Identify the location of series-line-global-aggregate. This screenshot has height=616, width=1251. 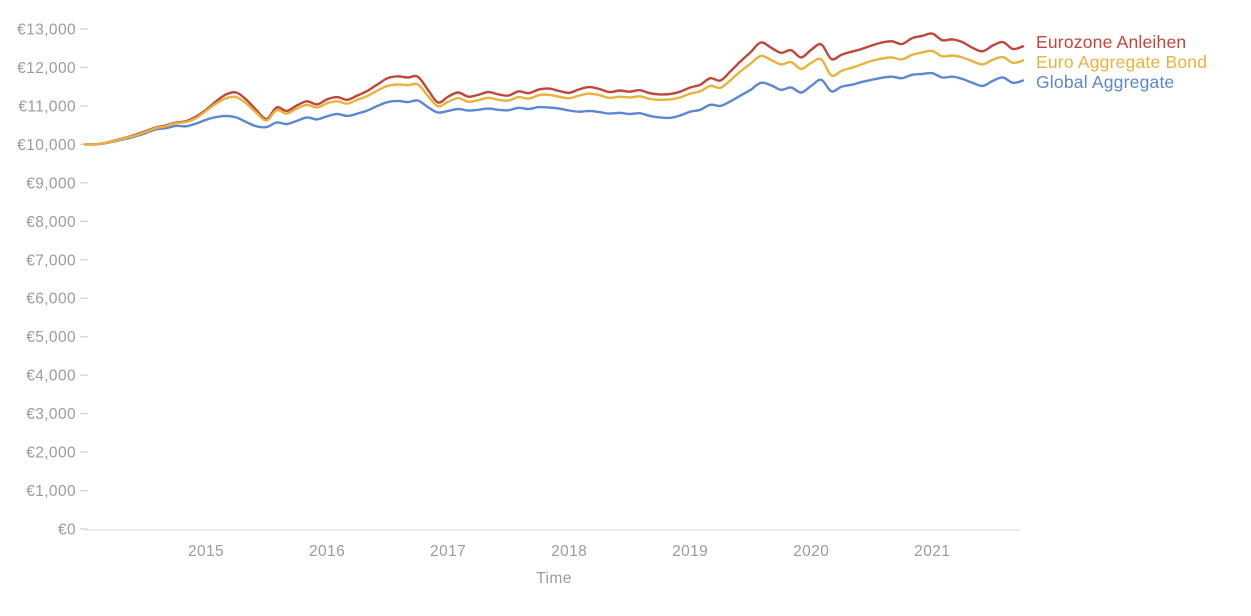
(554, 108).